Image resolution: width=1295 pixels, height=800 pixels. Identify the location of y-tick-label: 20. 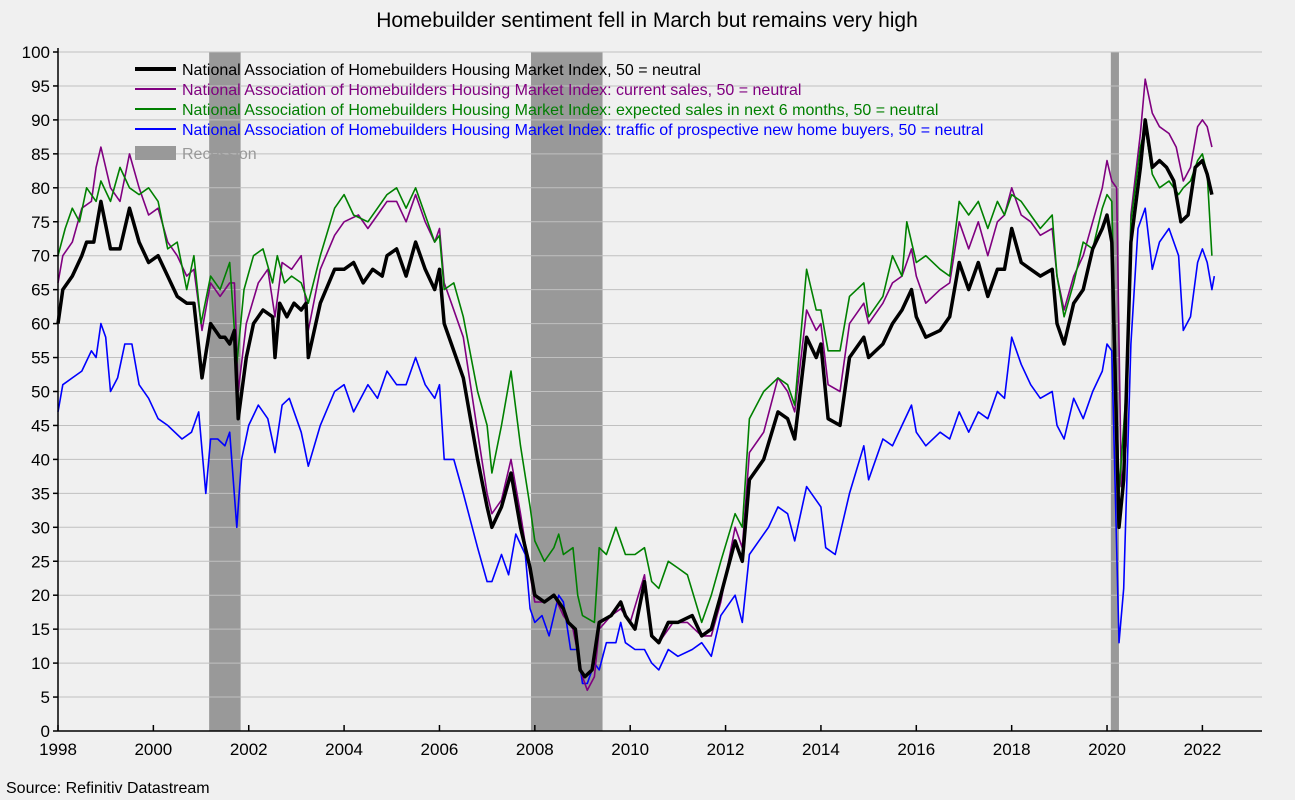
(40, 595).